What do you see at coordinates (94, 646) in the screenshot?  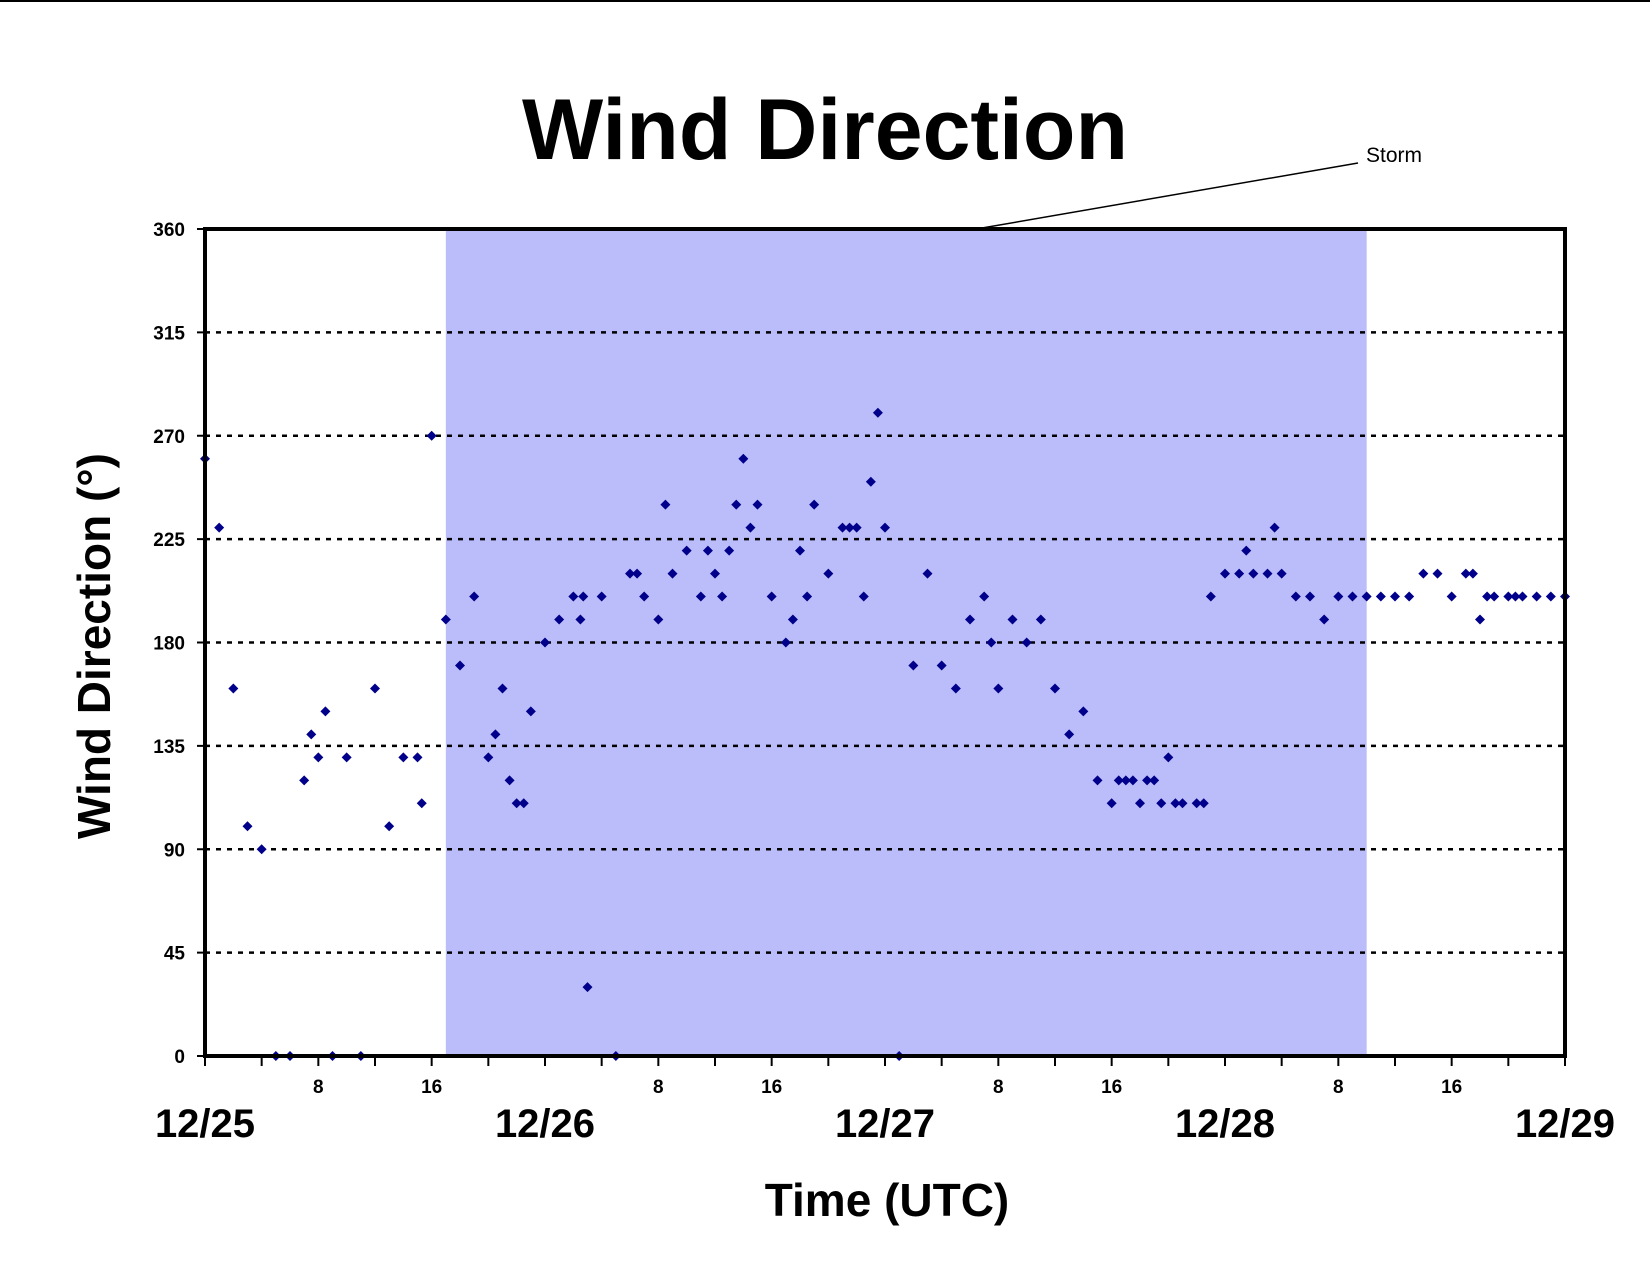 I see `y-axis-label: Wind Direction (°)` at bounding box center [94, 646].